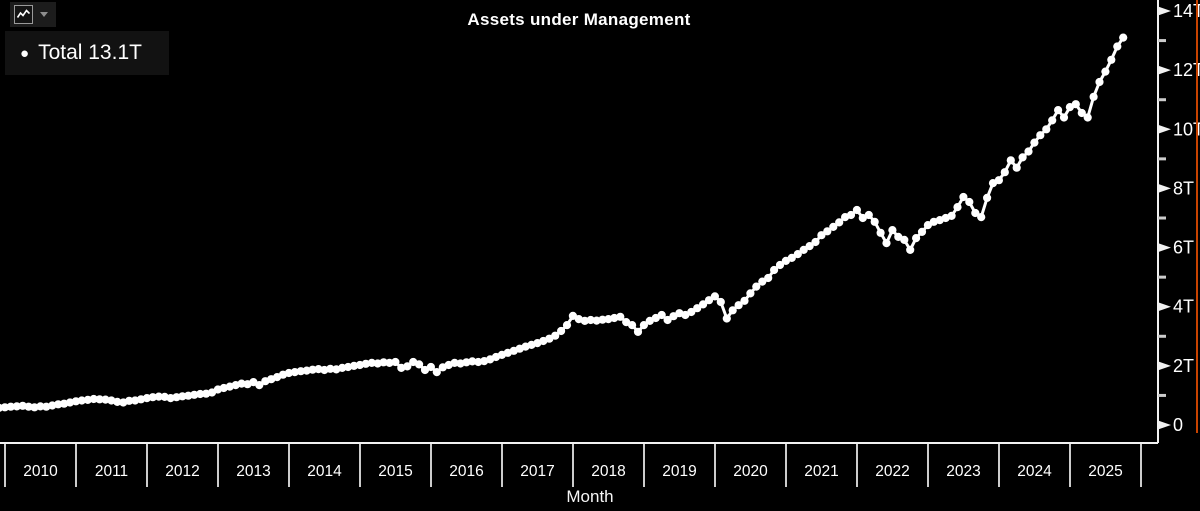  I want to click on legend: ● Total 13.1T, so click(87, 53).